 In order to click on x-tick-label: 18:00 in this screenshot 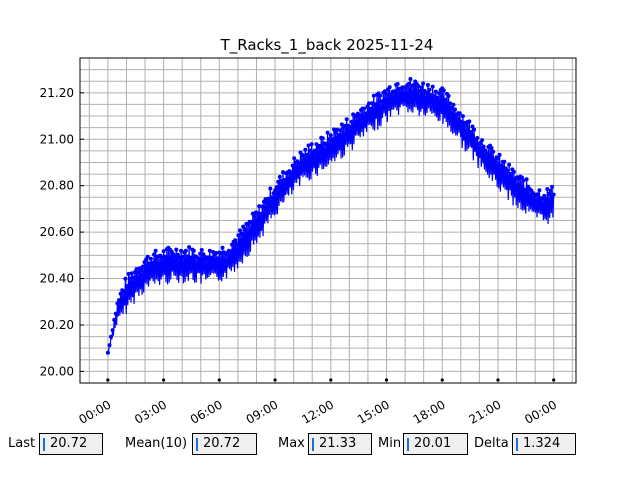, I will do `click(429, 411)`.